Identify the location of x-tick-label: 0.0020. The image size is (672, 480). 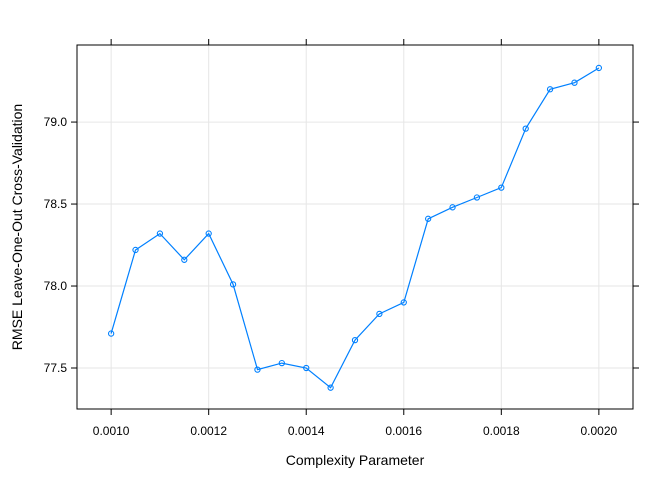
(599, 431).